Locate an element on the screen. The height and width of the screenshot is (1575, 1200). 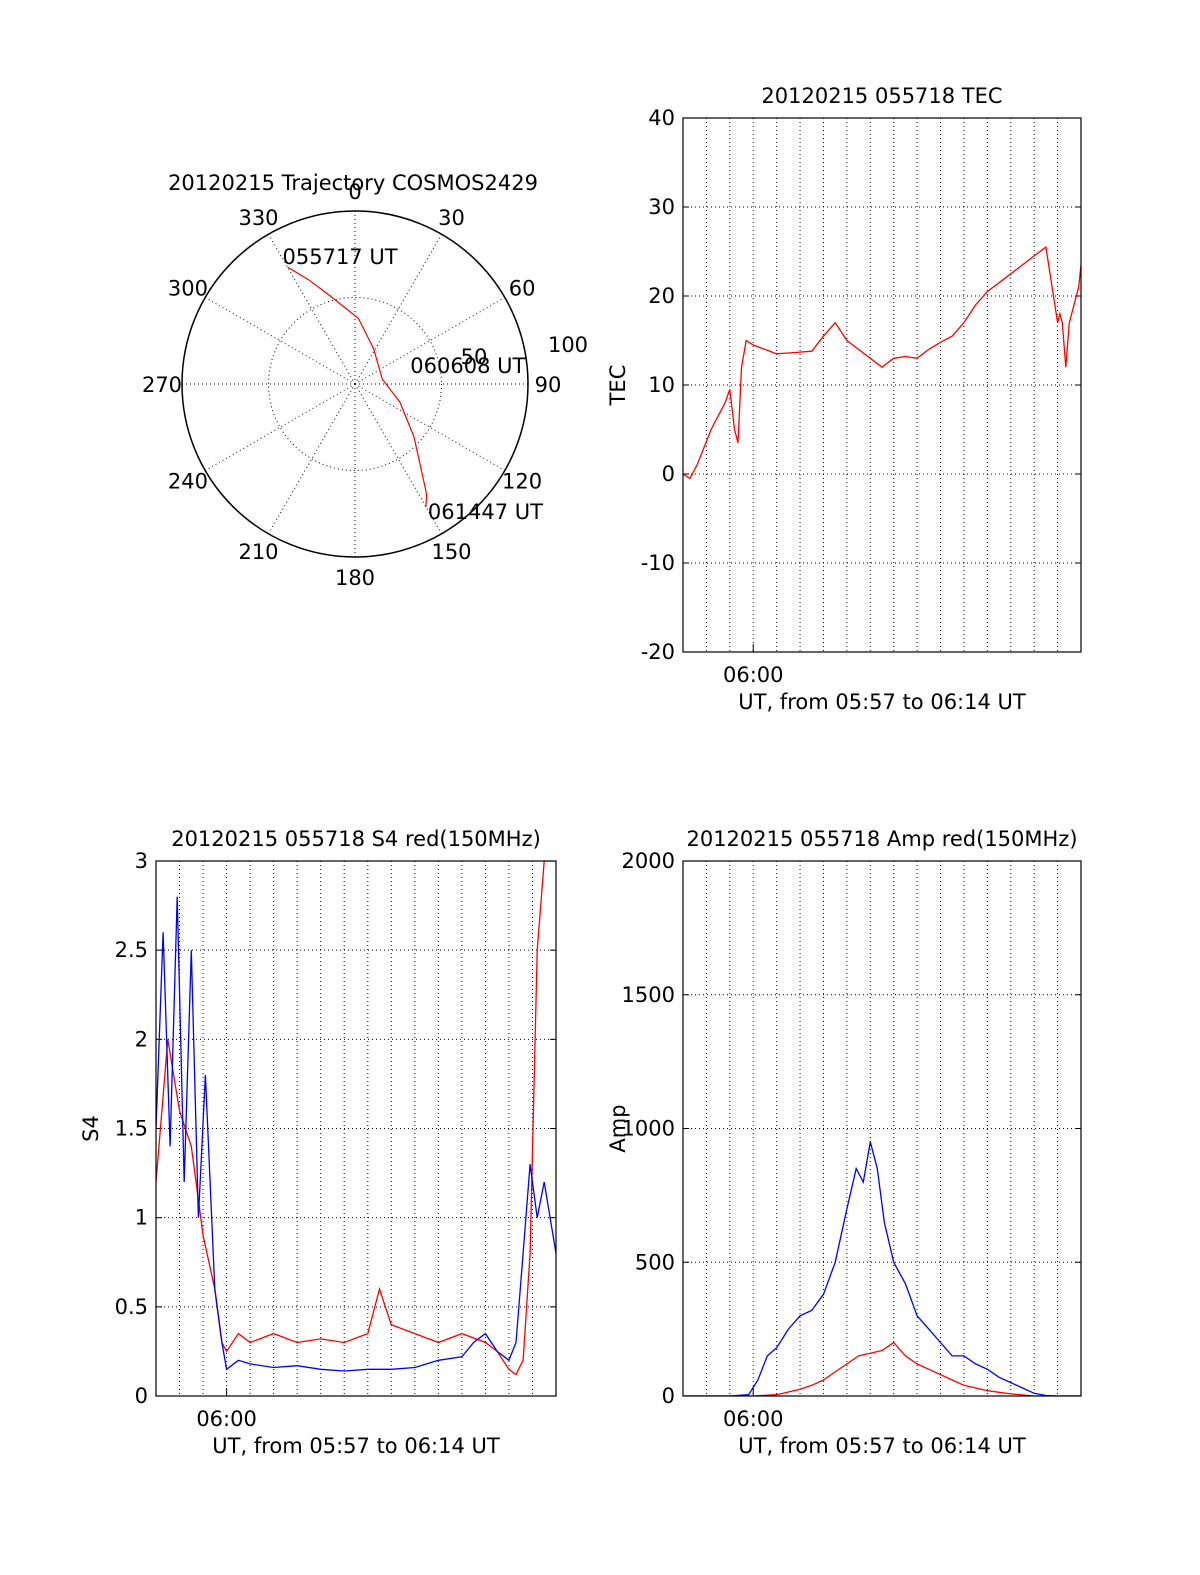
polar-angle-label: 60 is located at coordinates (522, 289).